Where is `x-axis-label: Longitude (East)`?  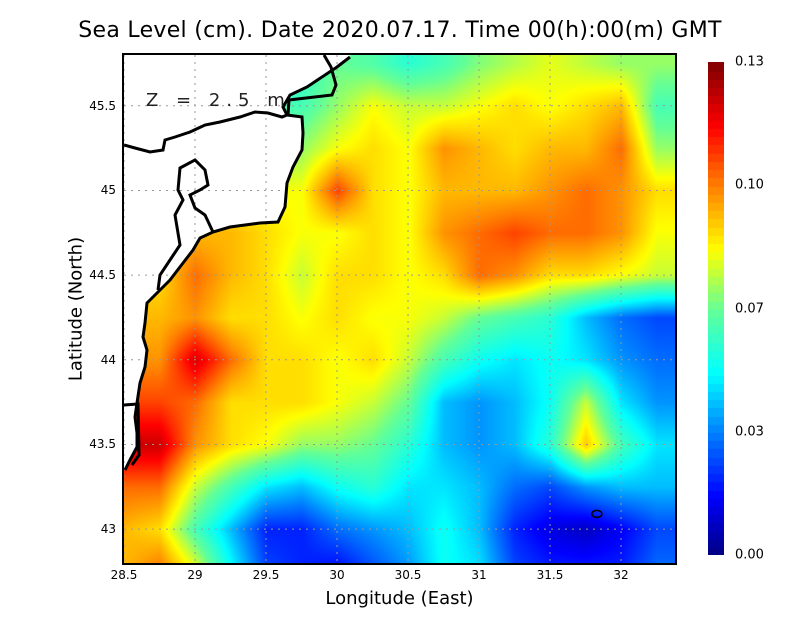 x-axis-label: Longitude (East) is located at coordinates (399, 598).